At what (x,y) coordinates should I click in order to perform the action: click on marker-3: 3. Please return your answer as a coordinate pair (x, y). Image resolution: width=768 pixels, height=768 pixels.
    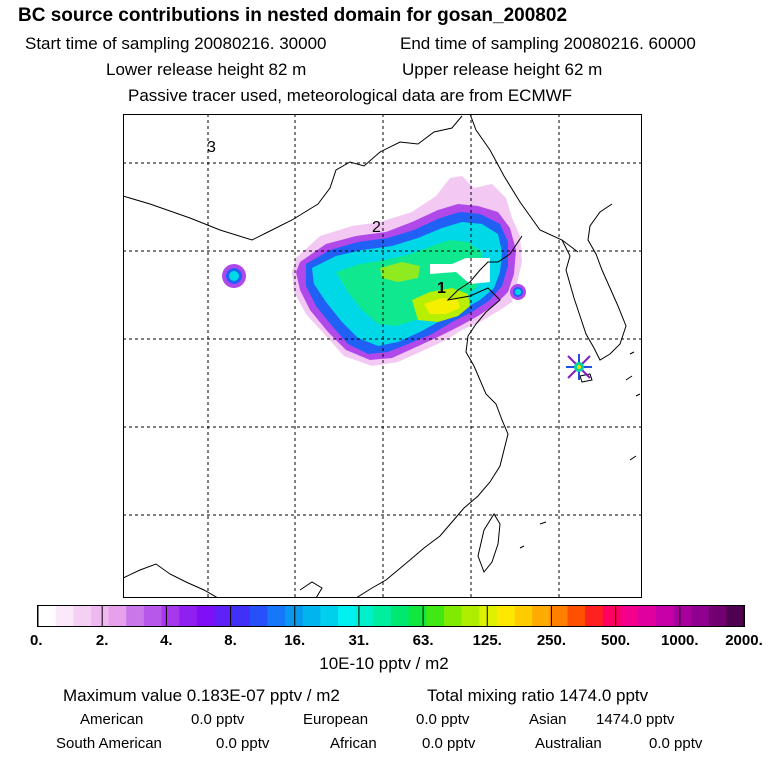
    Looking at the image, I should click on (211, 147).